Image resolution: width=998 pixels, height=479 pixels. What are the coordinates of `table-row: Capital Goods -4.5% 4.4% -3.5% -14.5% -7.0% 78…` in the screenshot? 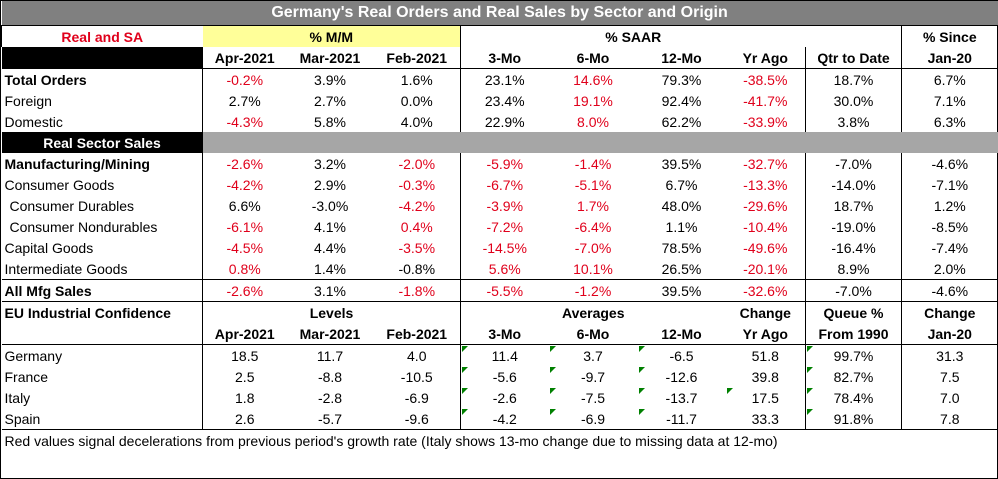 It's located at (500, 247).